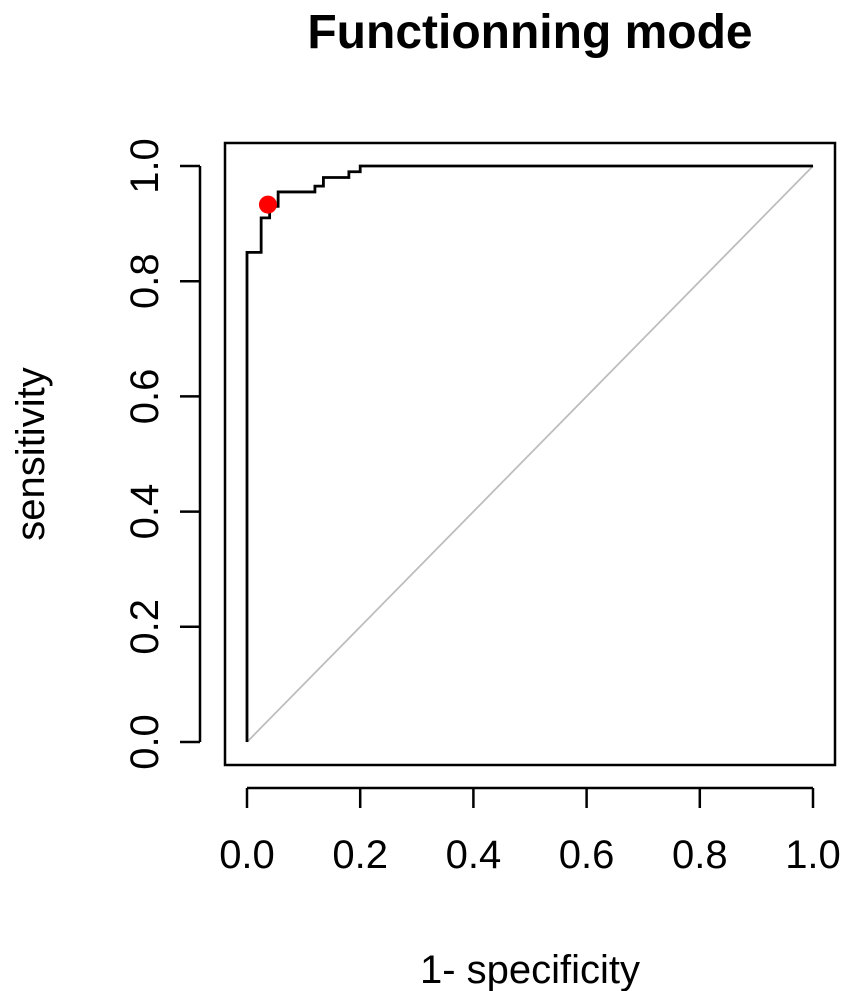 The width and height of the screenshot is (846, 991). I want to click on y-tick-label: 0.0, so click(145, 742).